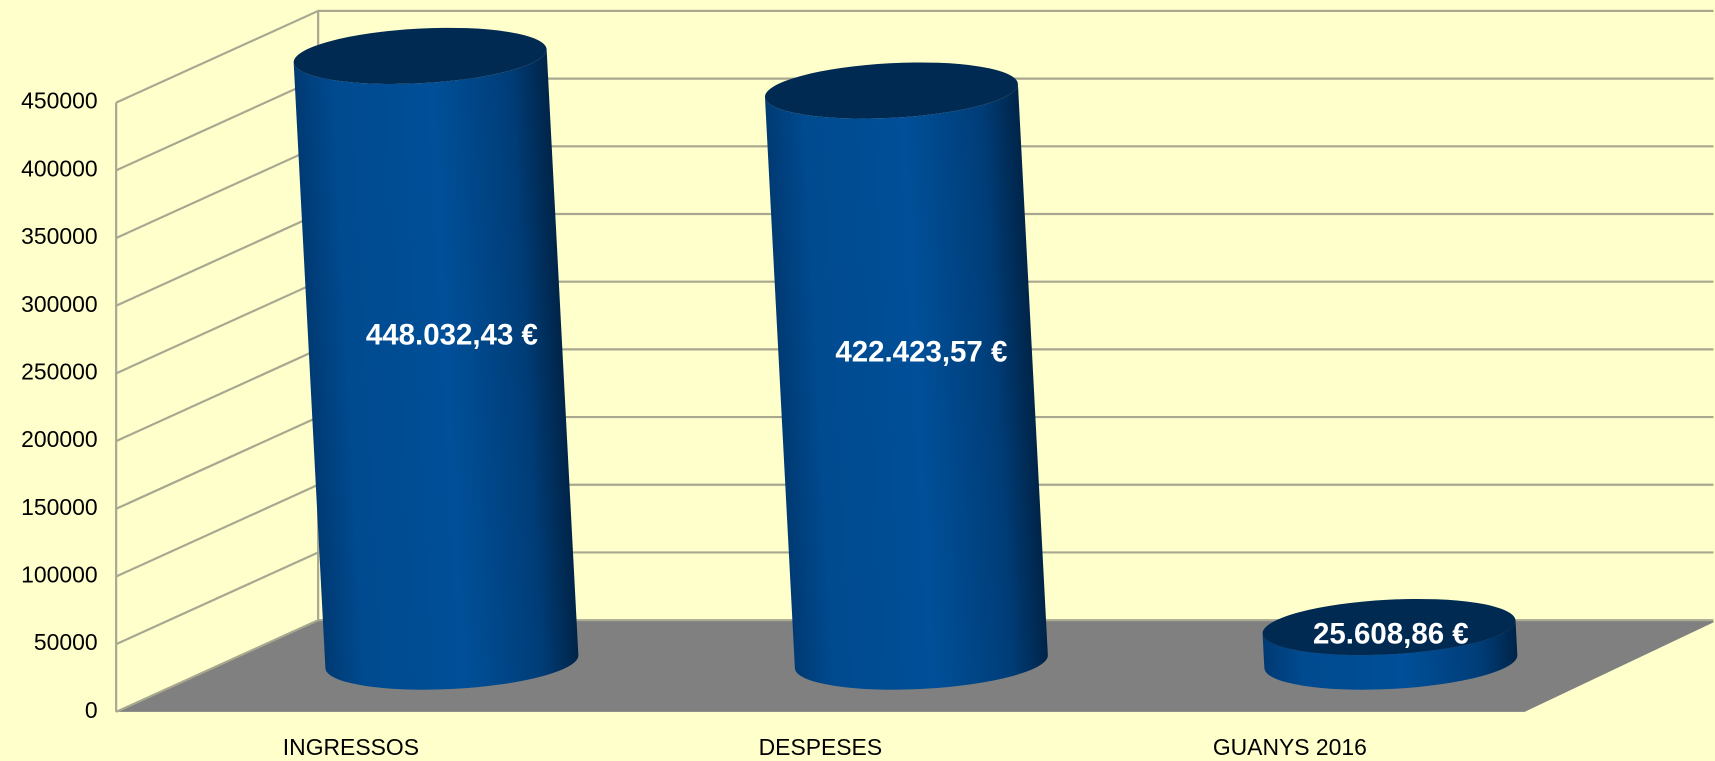  Describe the element at coordinates (59, 371) in the screenshot. I see `y-tick-label: 250000` at that location.